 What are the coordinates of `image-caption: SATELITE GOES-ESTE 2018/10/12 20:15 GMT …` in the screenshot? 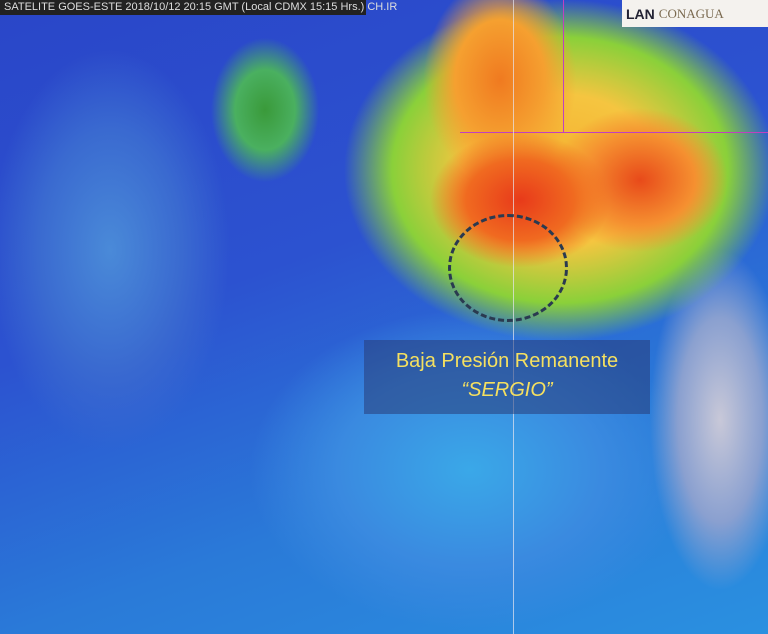 It's located at (198, 7).